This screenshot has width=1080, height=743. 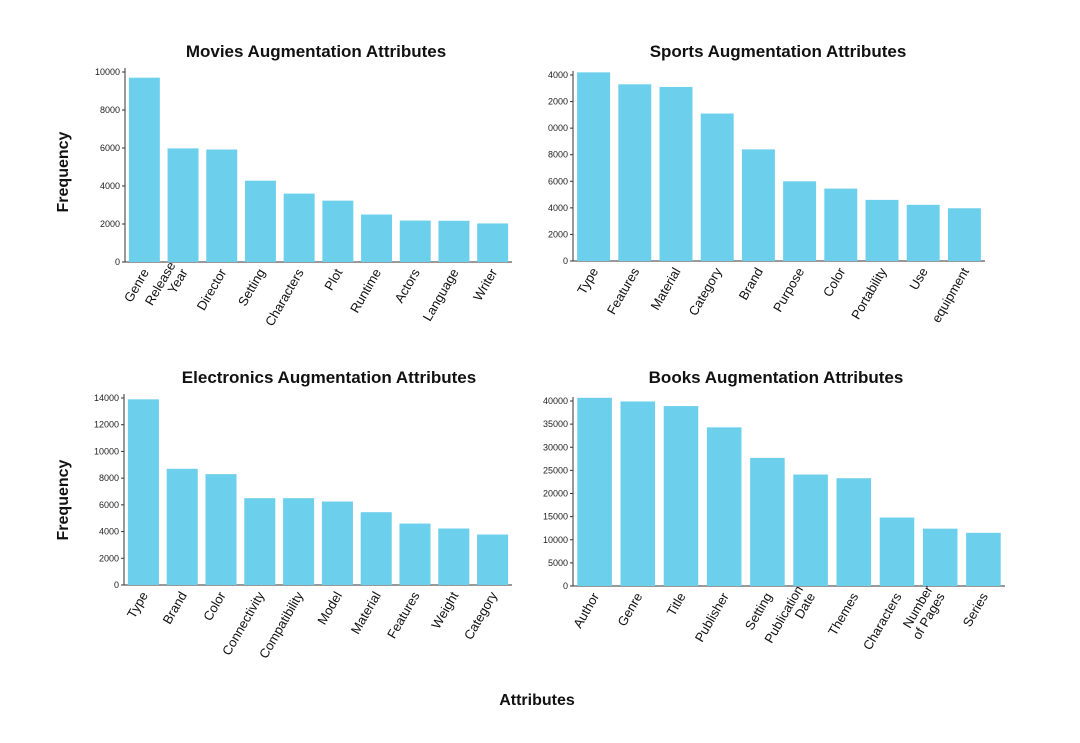 I want to click on x-tick-label-sports: Brand, so click(x=751, y=284).